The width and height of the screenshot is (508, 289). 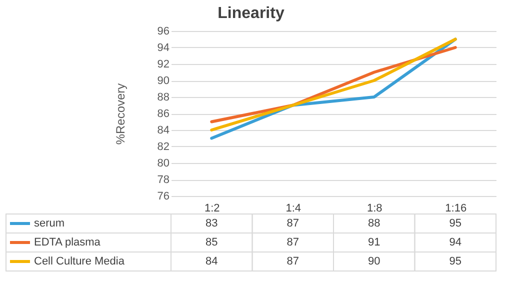 I want to click on x-tick-label: 1:2, so click(x=212, y=208).